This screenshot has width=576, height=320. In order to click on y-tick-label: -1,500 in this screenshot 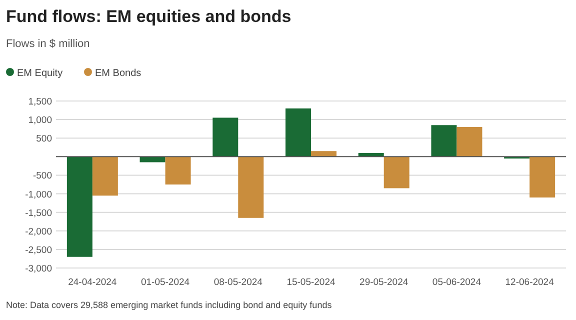, I will do `click(38, 213)`.